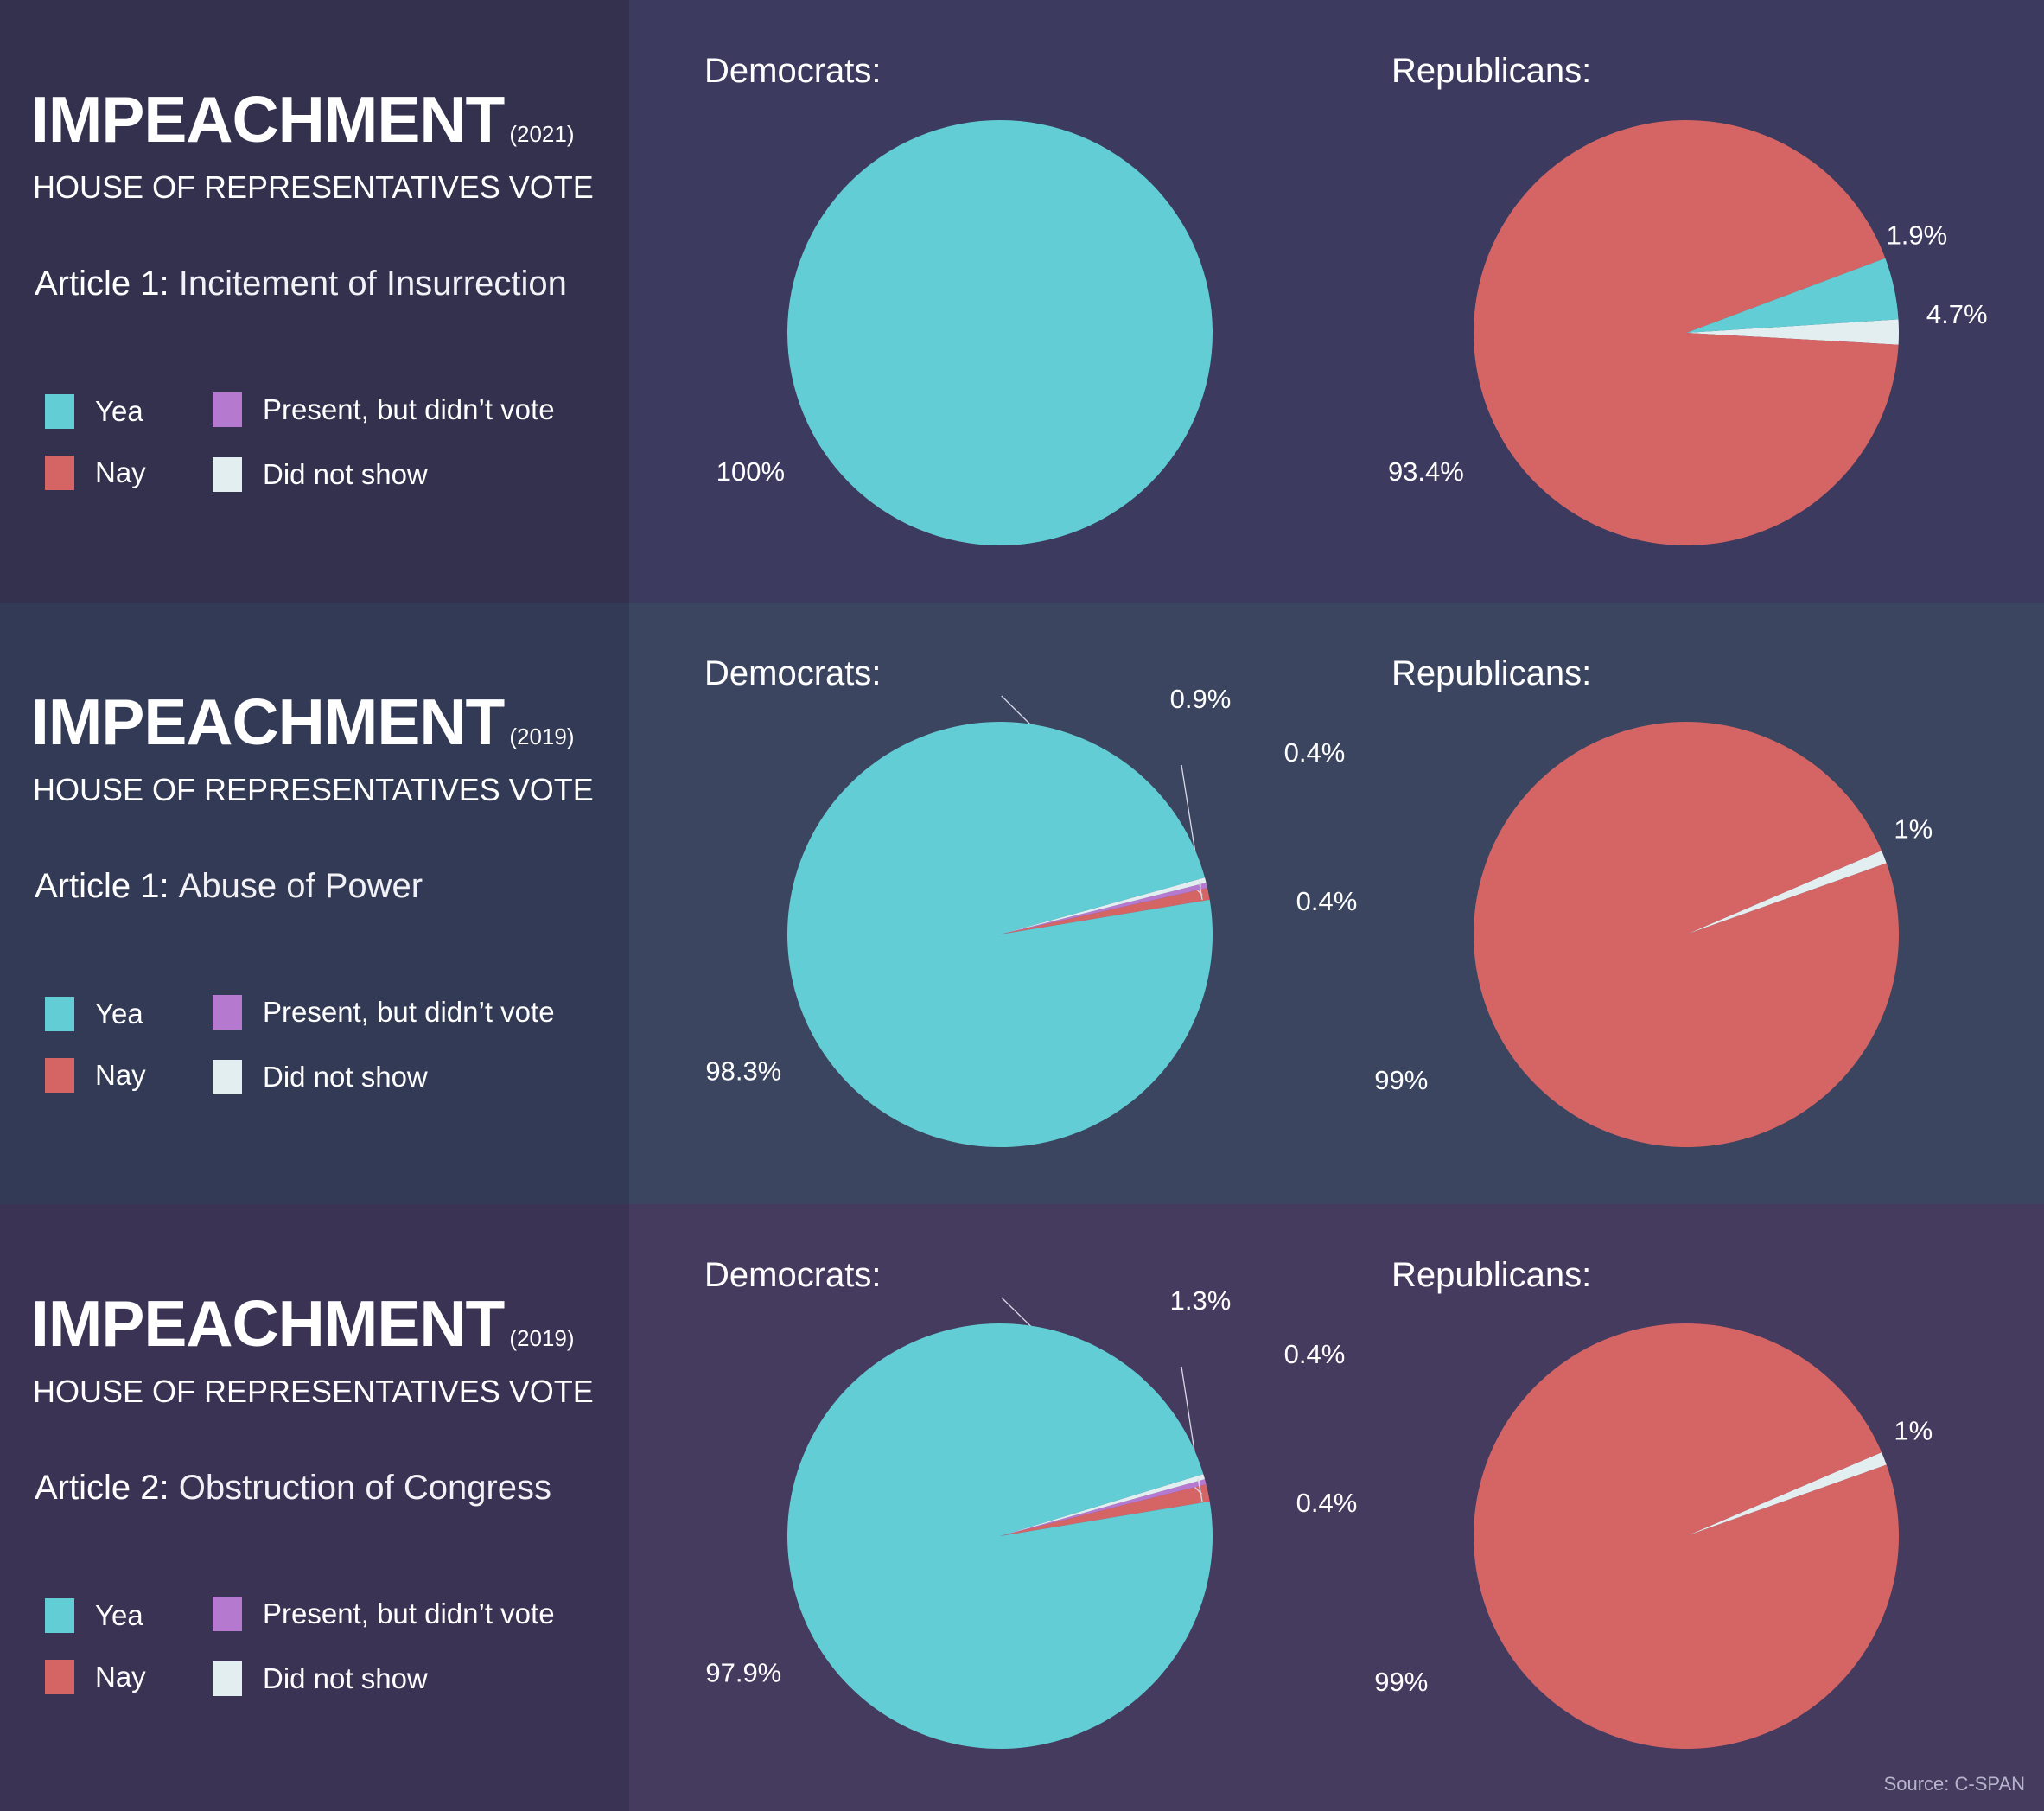 The height and width of the screenshot is (1811, 2044). What do you see at coordinates (300, 886) in the screenshot?
I see `article-name: Abuse of Power` at bounding box center [300, 886].